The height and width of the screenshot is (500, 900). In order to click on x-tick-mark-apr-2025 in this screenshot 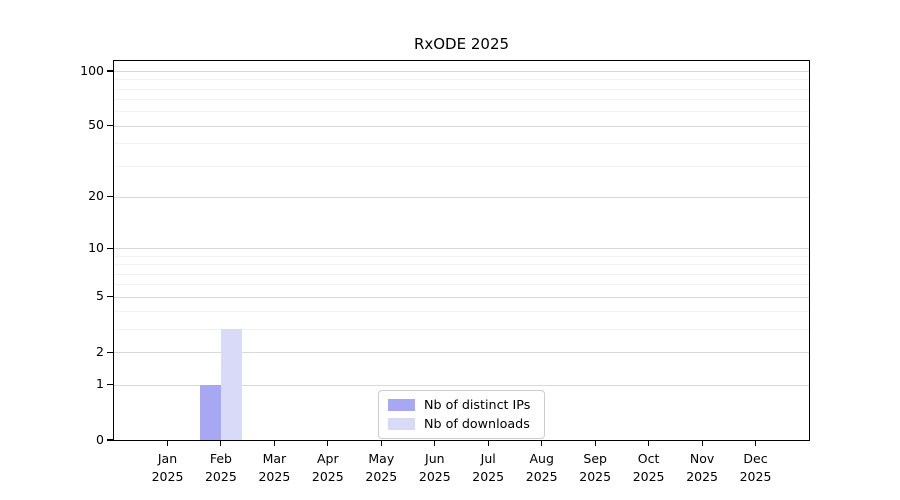, I will do `click(328, 443)`.